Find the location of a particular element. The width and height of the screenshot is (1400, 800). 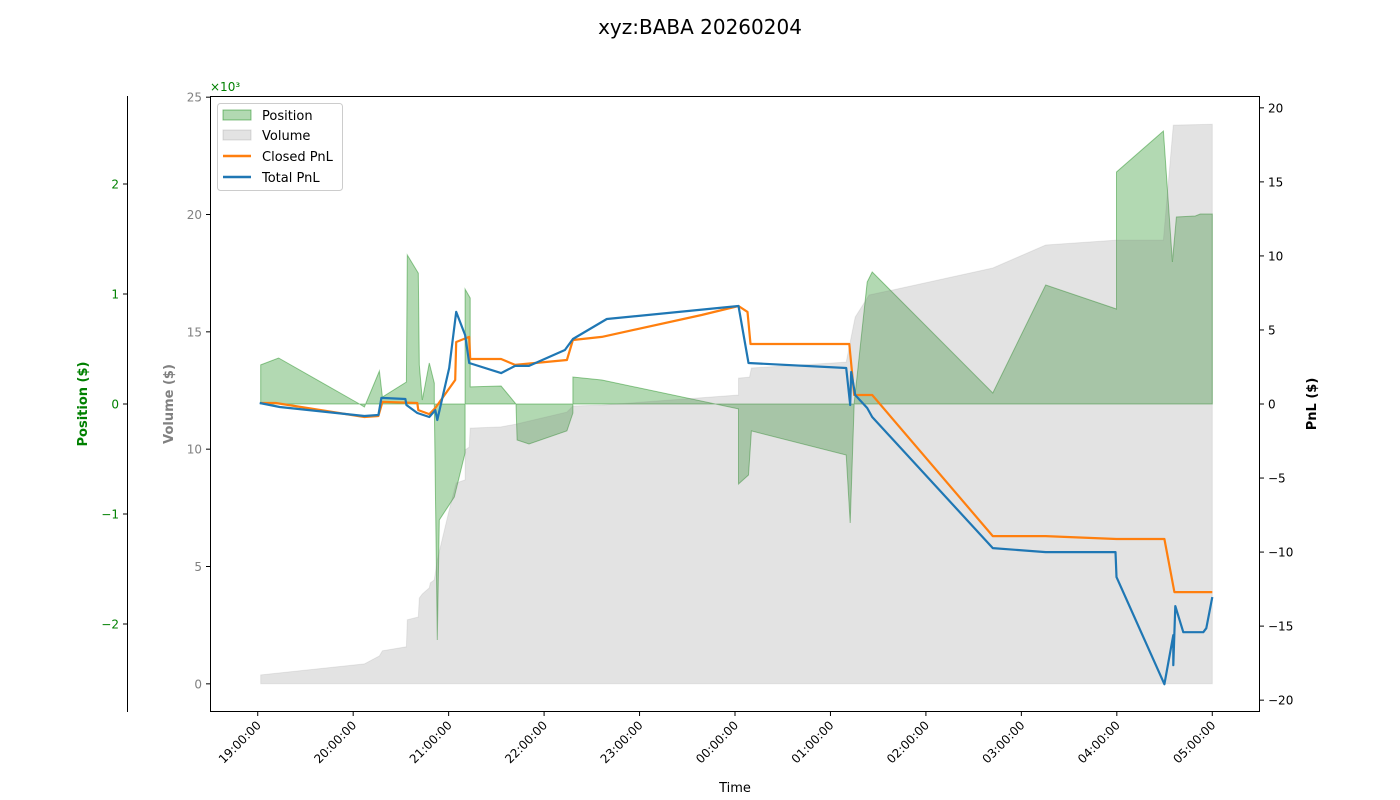

pnl-tick-label: −20 is located at coordinates (1280, 701).